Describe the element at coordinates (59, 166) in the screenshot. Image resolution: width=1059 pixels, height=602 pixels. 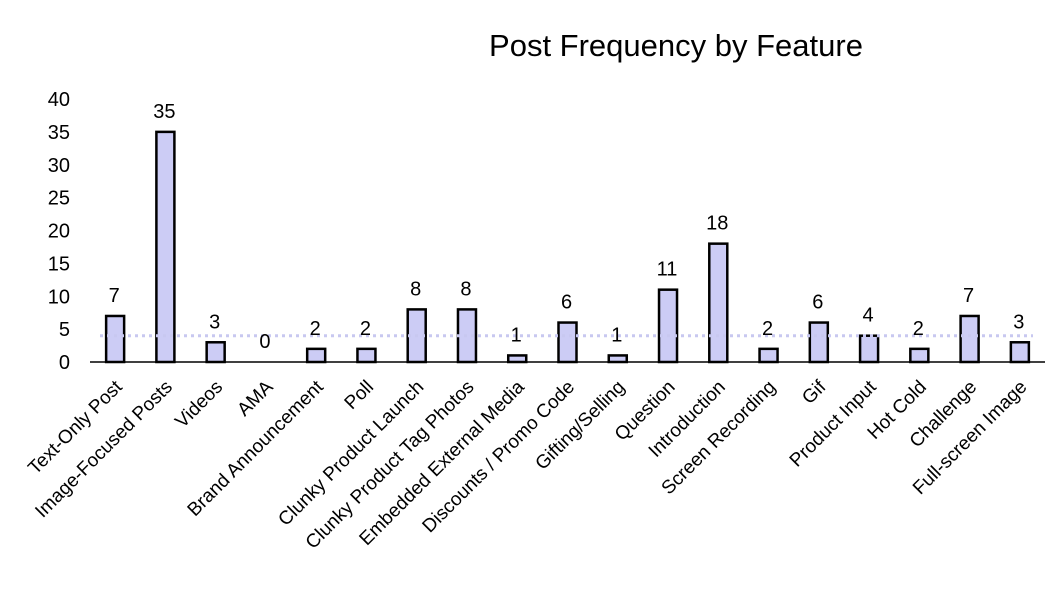
I see `y-tick-label: 30` at that location.